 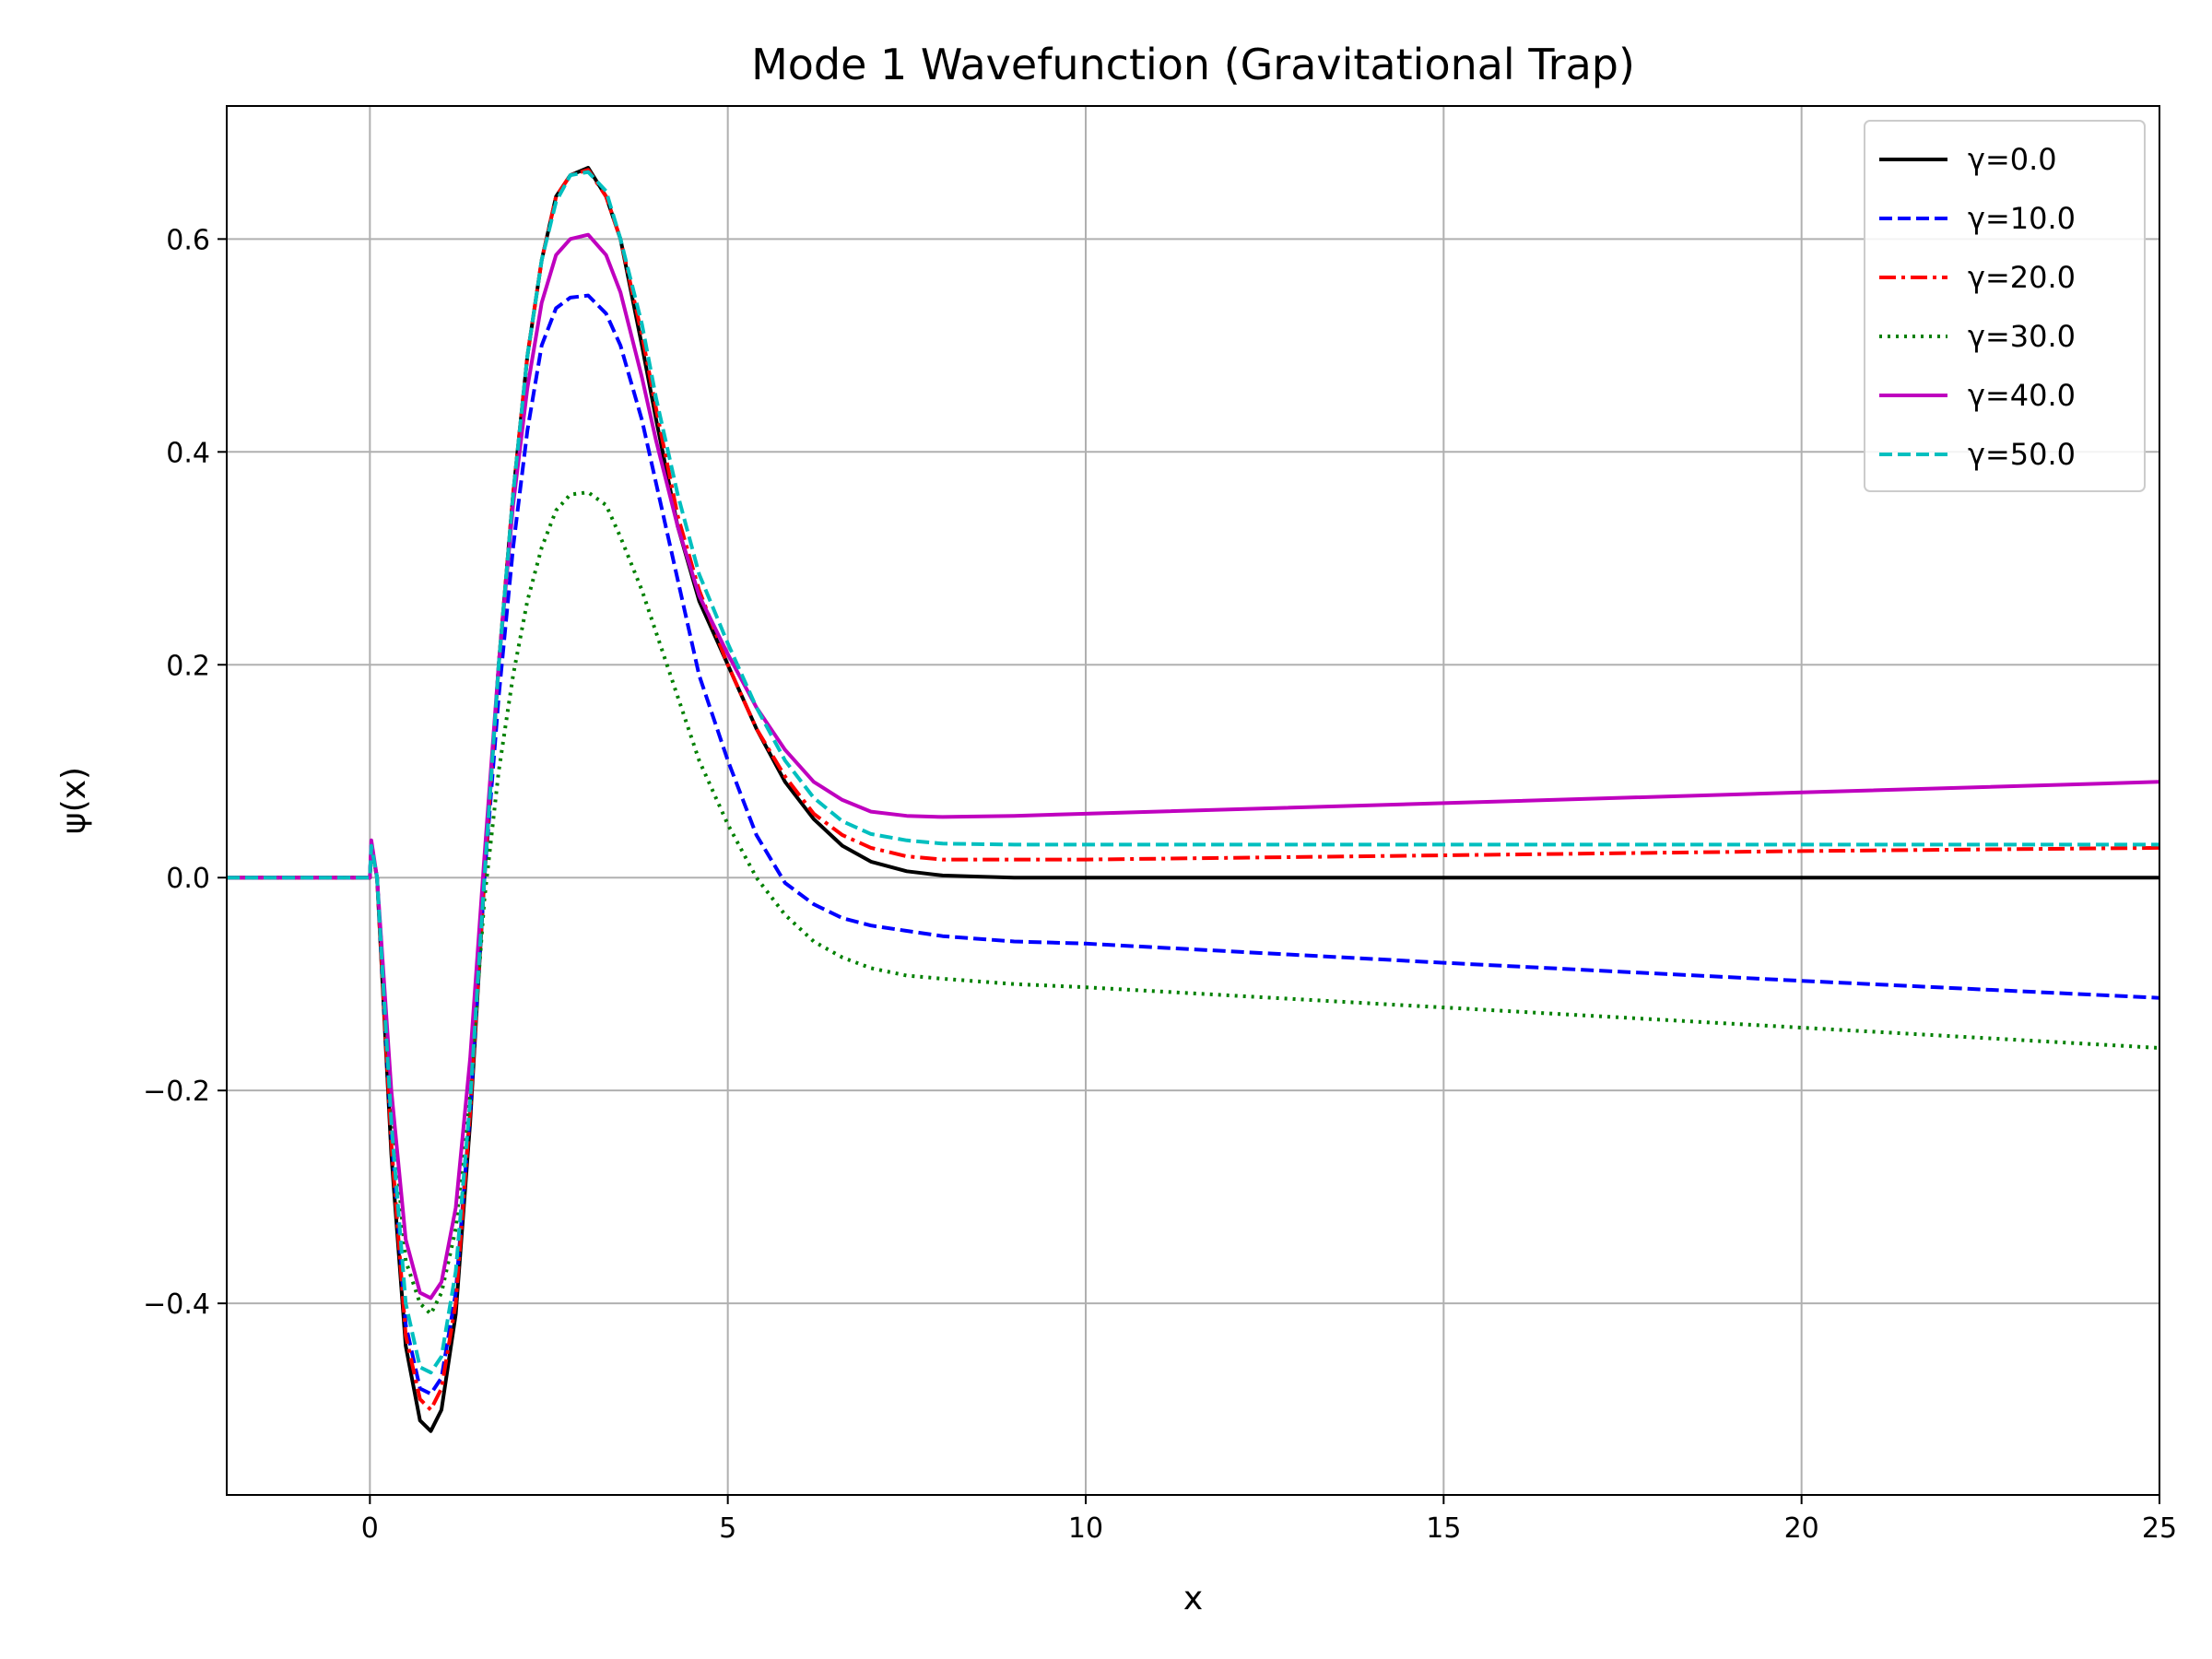 What do you see at coordinates (1193, 64) in the screenshot?
I see `chart-title: Mode 1 Wavefunction (Gravitational Trap)` at bounding box center [1193, 64].